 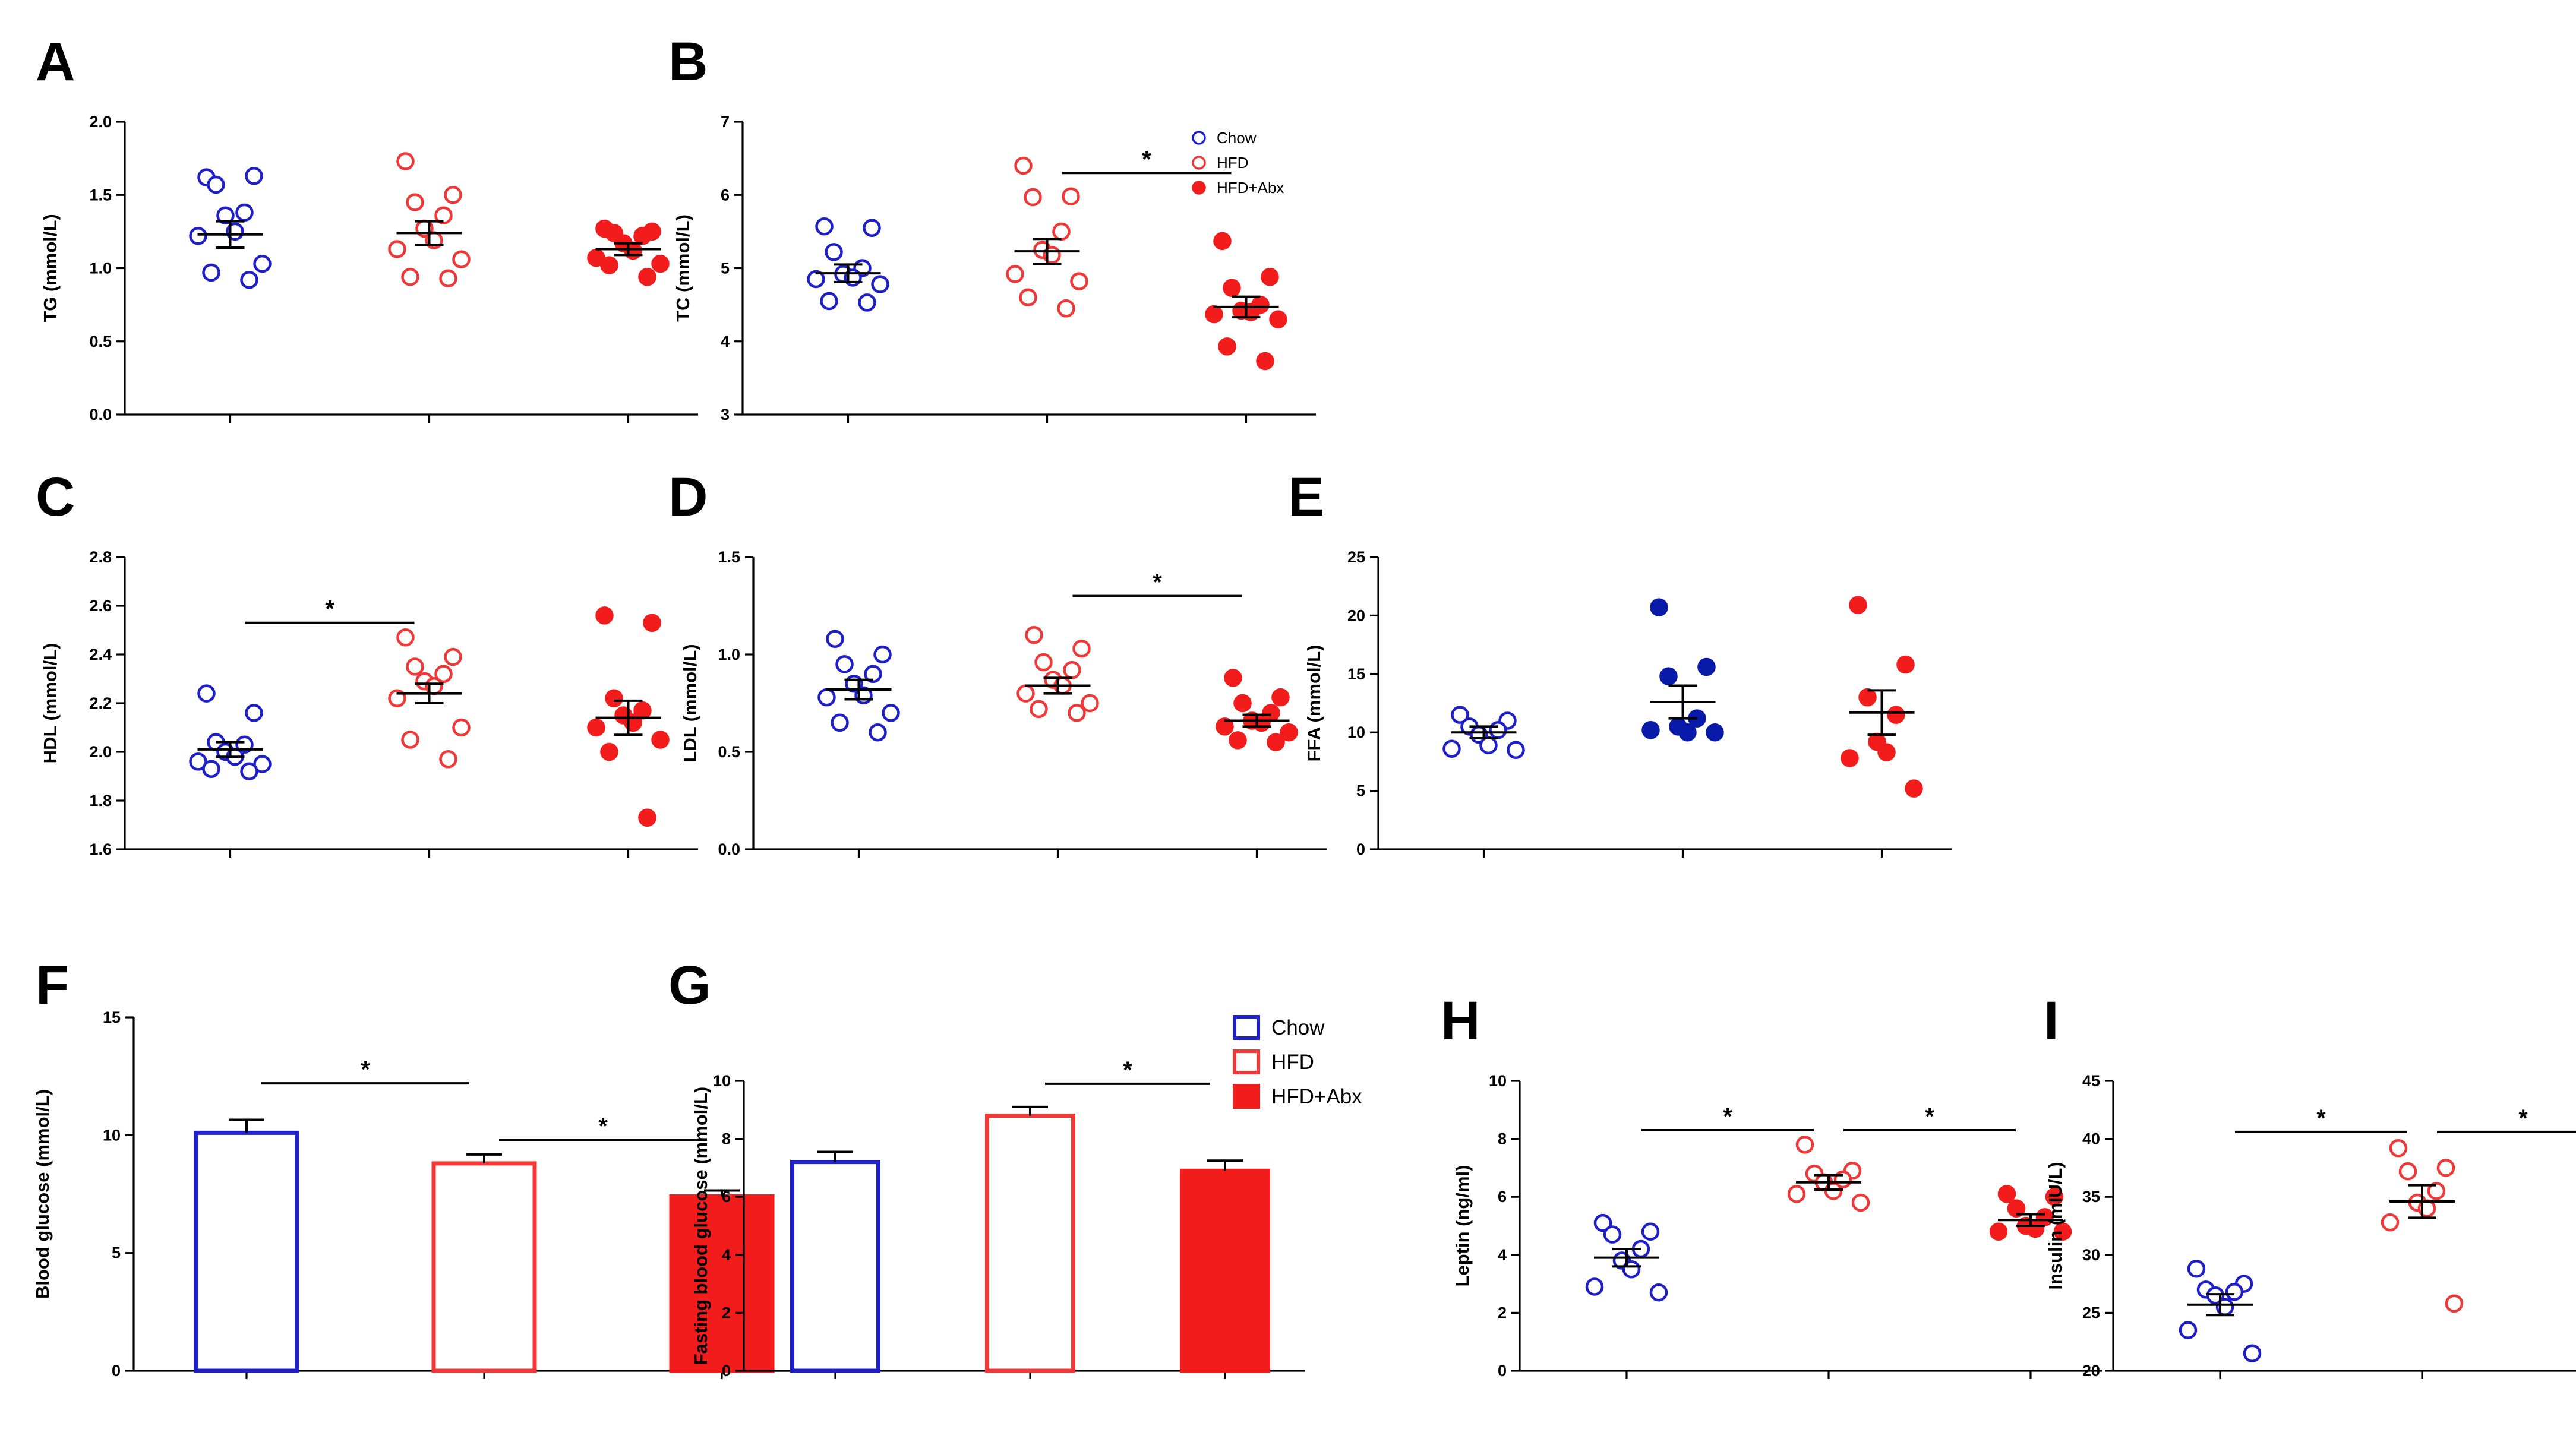 What do you see at coordinates (367, 227) in the screenshot?
I see `panel-a: A 0.0 0.5 1.0 1.5 2.0 TG (mmol/L)` at bounding box center [367, 227].